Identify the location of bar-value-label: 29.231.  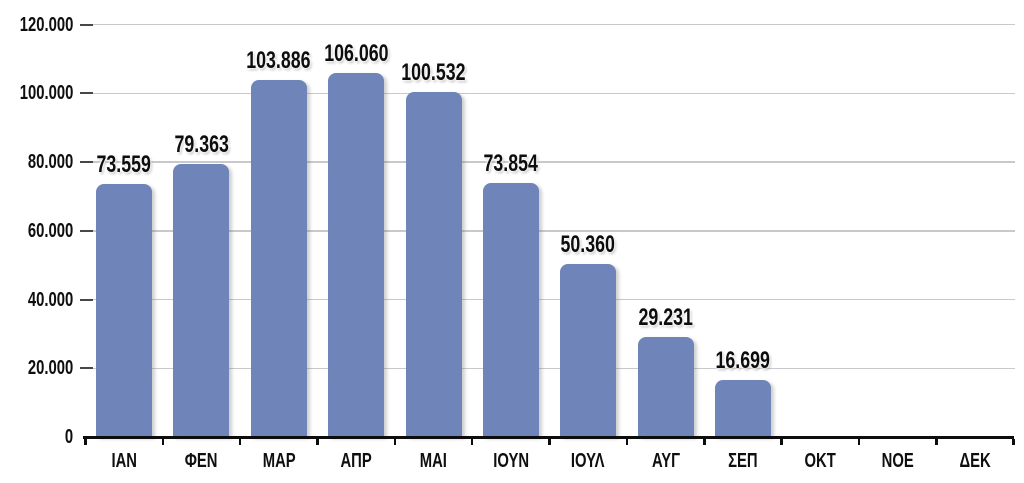
(666, 317).